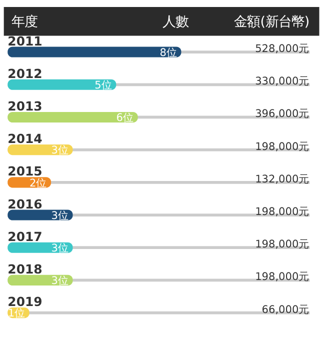 Image resolution: width=325 pixels, height=339 pixels. Describe the element at coordinates (282, 179) in the screenshot. I see `text: 132,000元` at that location.